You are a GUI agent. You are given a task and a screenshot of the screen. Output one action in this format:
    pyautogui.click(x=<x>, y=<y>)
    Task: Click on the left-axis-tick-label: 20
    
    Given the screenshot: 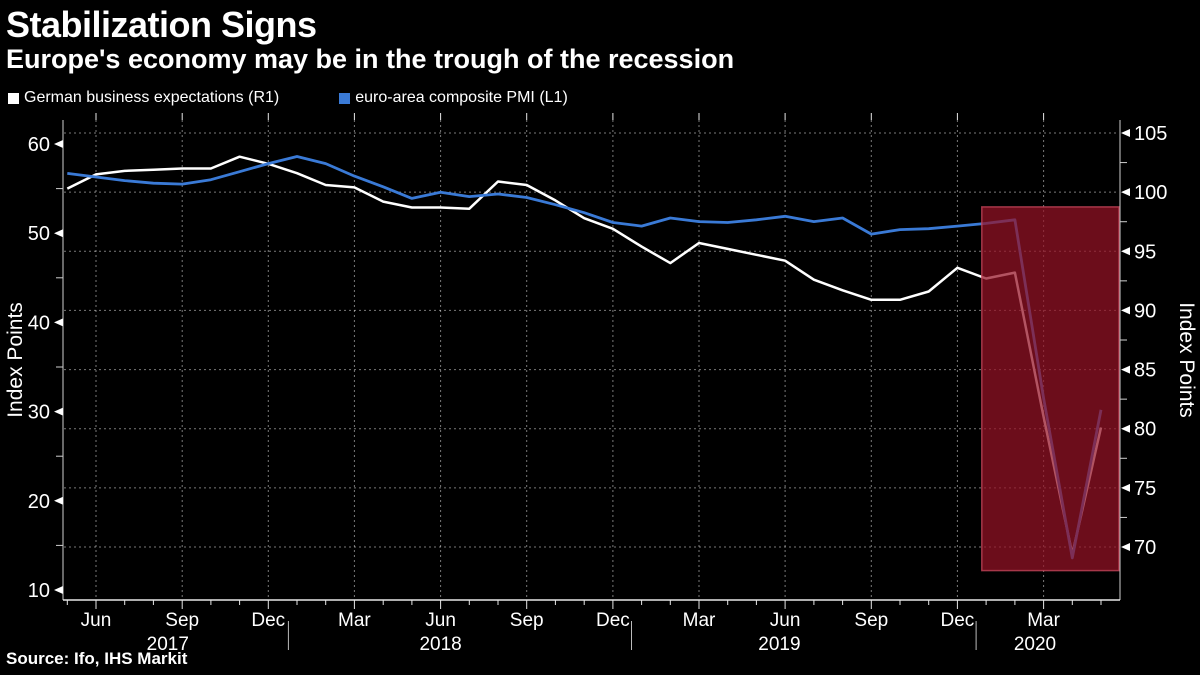 What is the action you would take?
    pyautogui.click(x=39, y=502)
    